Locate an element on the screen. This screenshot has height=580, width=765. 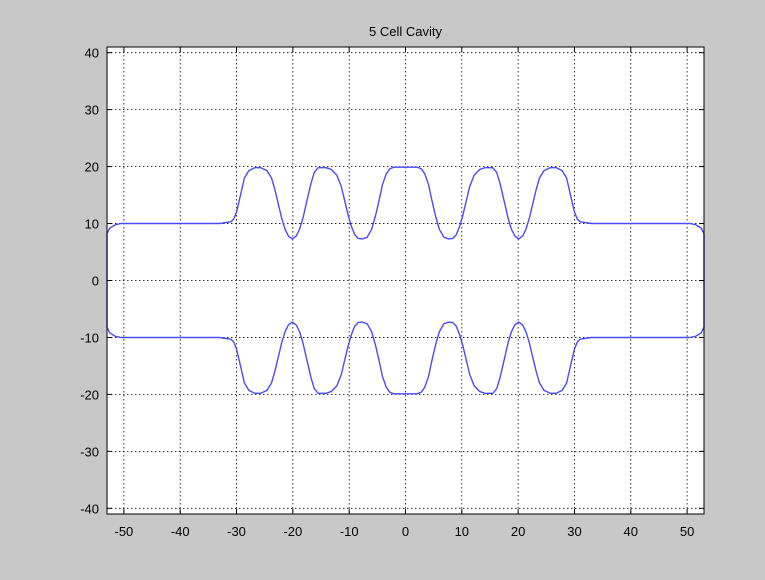
x-tick-label: 20 is located at coordinates (518, 531).